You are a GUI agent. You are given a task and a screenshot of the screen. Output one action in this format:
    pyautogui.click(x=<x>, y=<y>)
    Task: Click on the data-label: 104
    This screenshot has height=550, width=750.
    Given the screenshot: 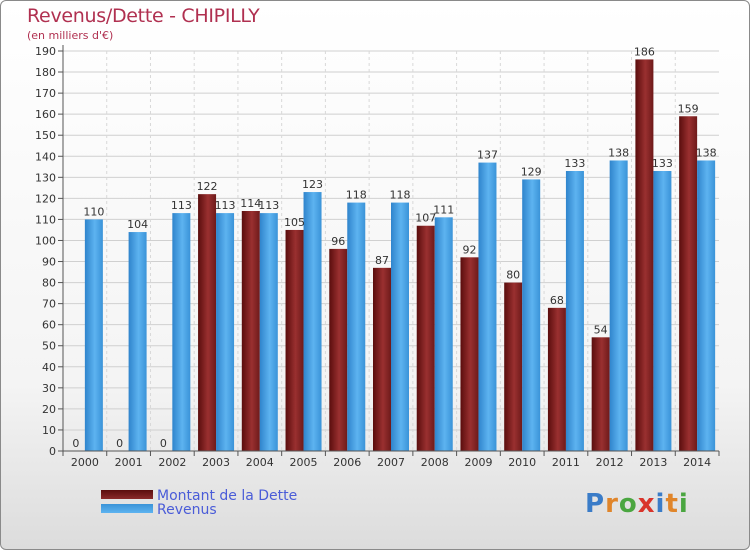 What is the action you would take?
    pyautogui.click(x=137, y=224)
    